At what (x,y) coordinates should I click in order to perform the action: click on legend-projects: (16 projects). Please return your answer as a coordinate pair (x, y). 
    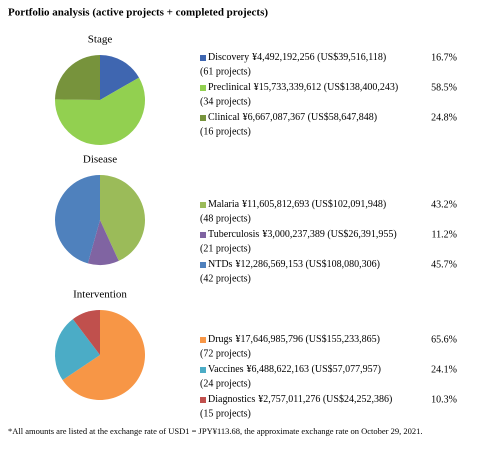
    Looking at the image, I should click on (225, 131).